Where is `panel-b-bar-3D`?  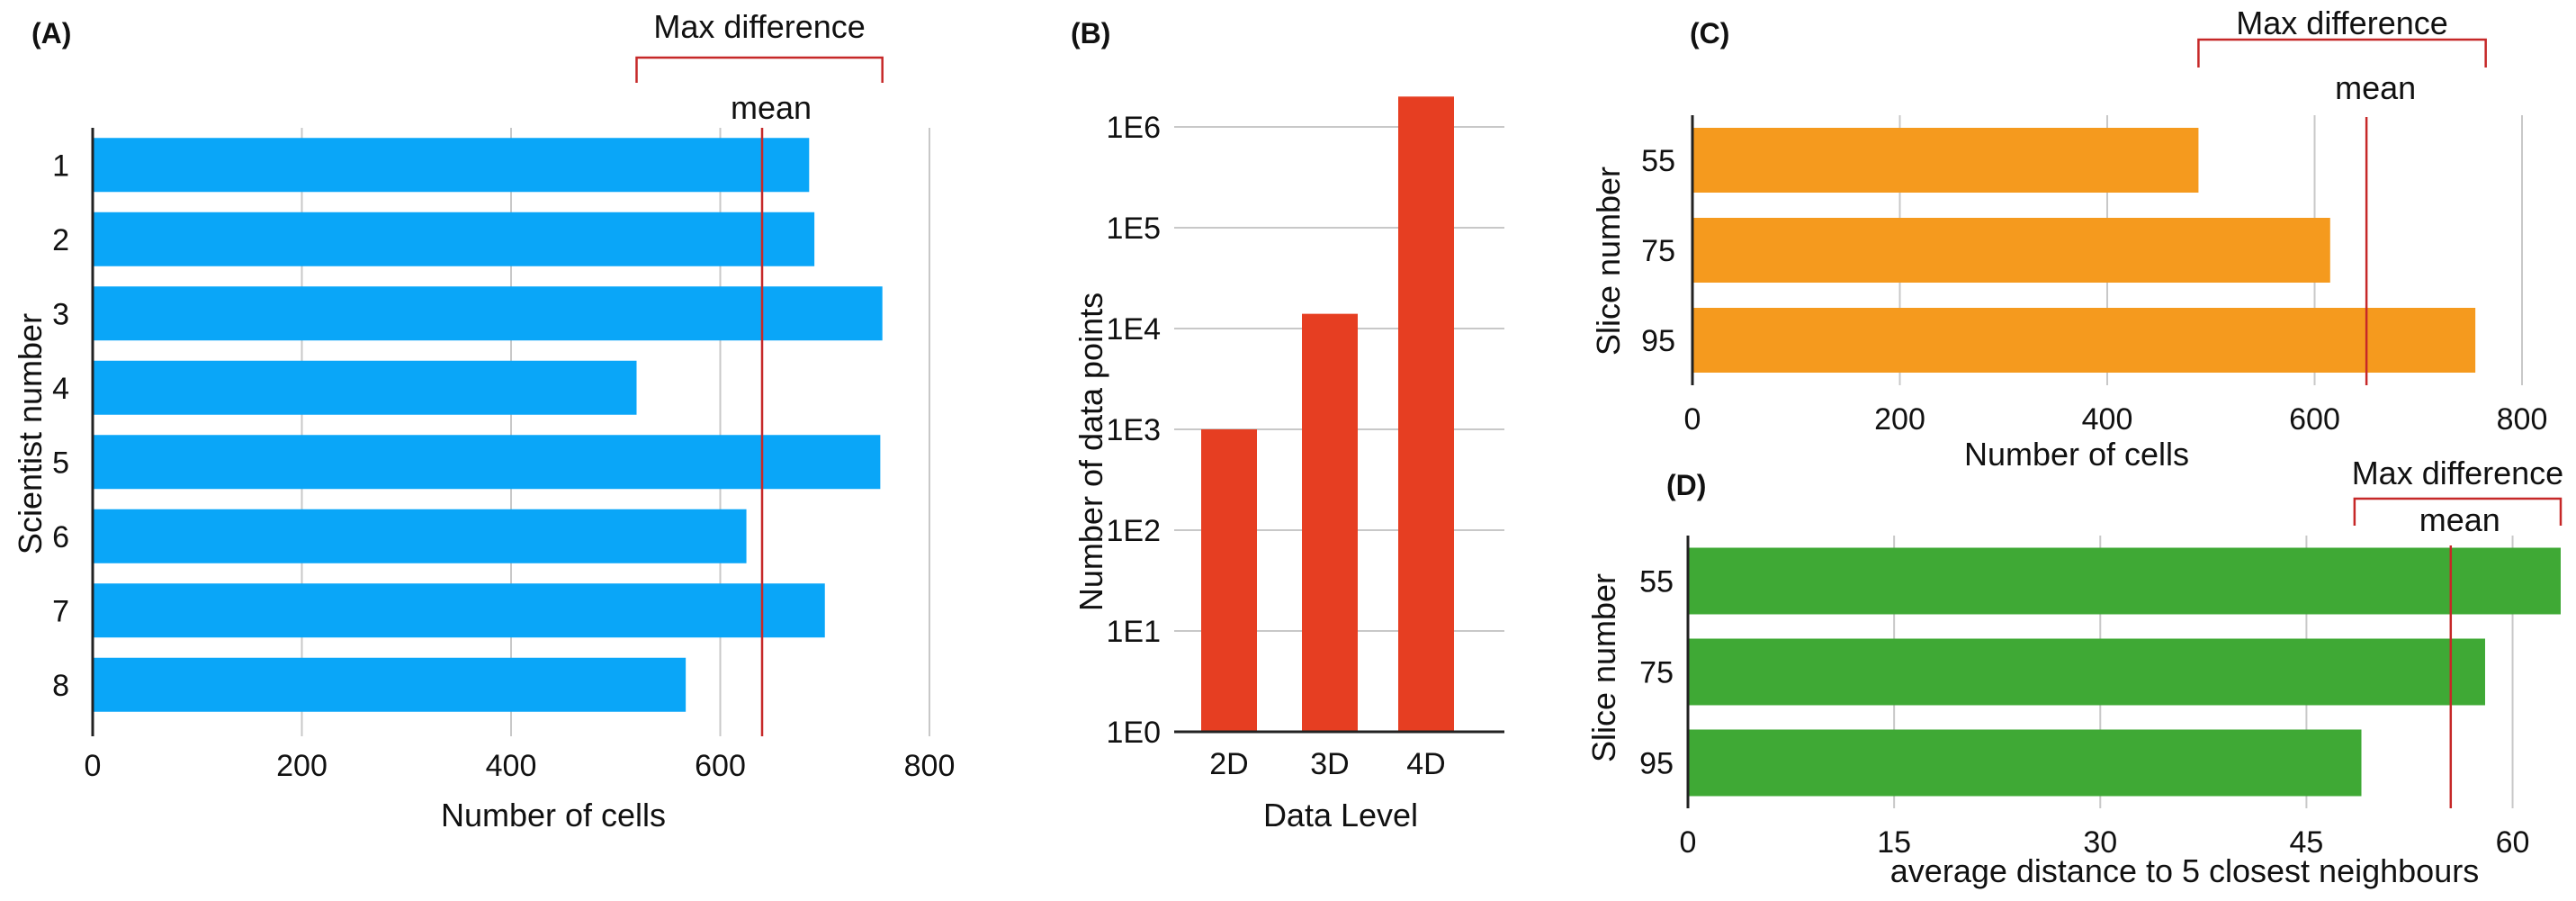
panel-b-bar-3D is located at coordinates (1330, 522).